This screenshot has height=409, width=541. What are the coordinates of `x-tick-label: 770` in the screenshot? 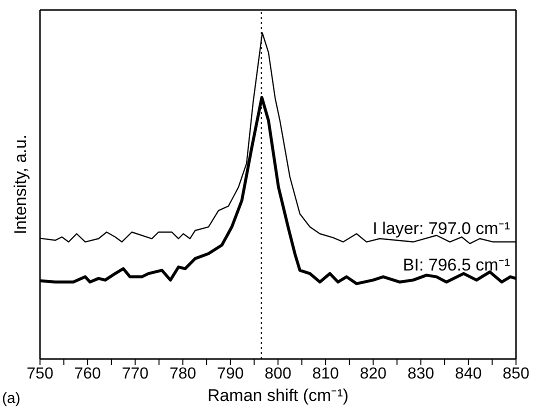 It's located at (135, 373).